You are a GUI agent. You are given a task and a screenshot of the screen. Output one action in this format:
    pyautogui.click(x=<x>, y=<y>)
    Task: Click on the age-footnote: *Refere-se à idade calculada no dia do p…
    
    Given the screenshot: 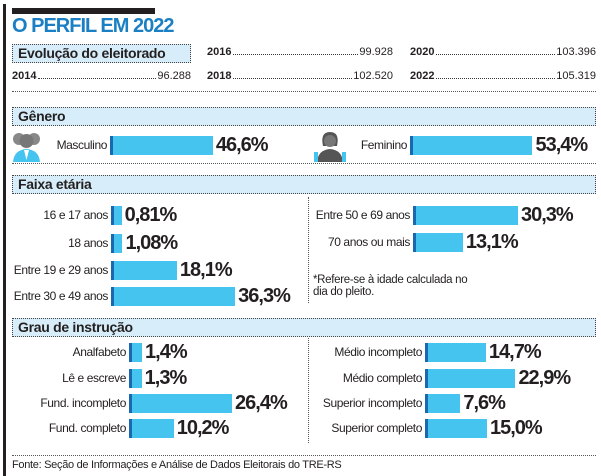 What is the action you would take?
    pyautogui.click(x=390, y=286)
    